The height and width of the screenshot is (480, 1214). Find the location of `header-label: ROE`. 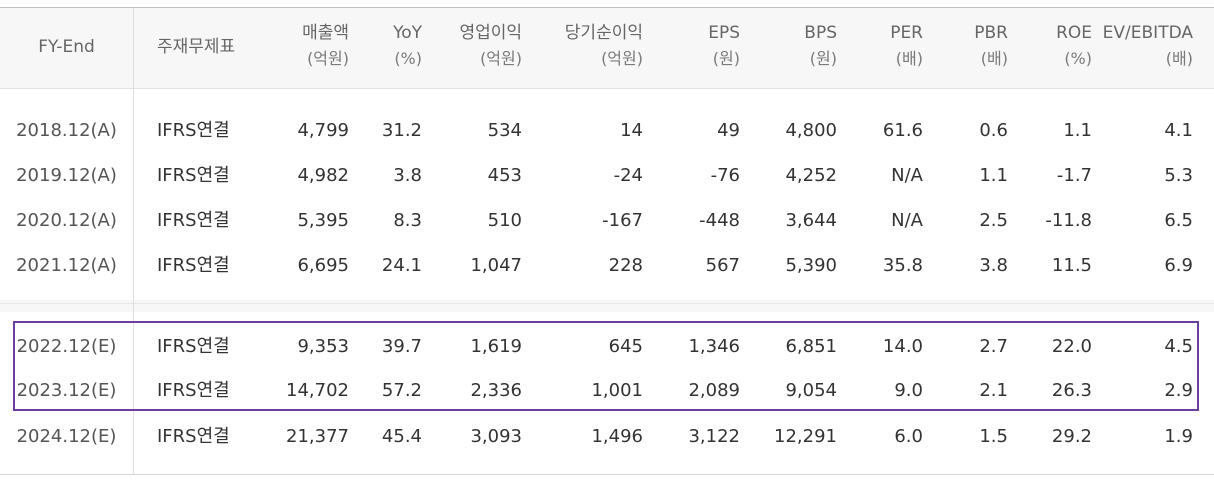

header-label: ROE is located at coordinates (1074, 33).